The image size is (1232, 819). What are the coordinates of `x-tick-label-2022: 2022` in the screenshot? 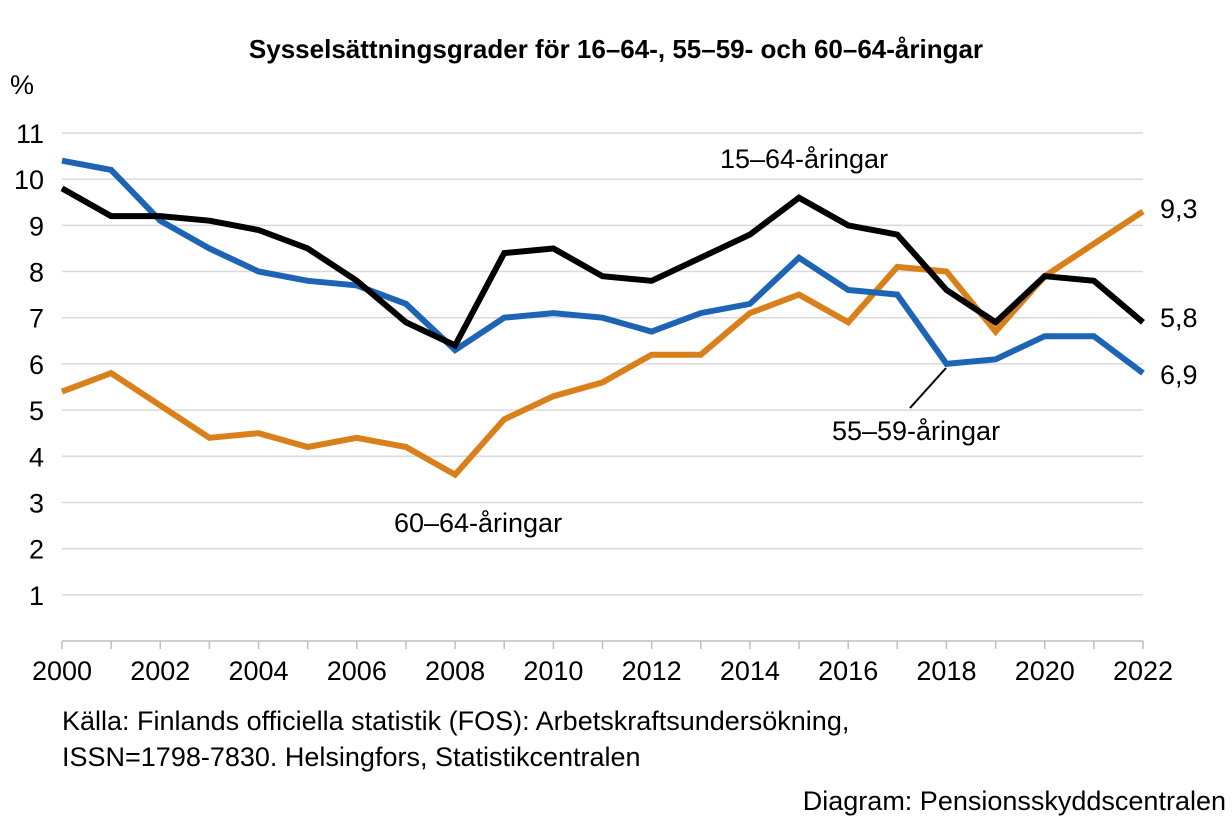 It's located at (1143, 671).